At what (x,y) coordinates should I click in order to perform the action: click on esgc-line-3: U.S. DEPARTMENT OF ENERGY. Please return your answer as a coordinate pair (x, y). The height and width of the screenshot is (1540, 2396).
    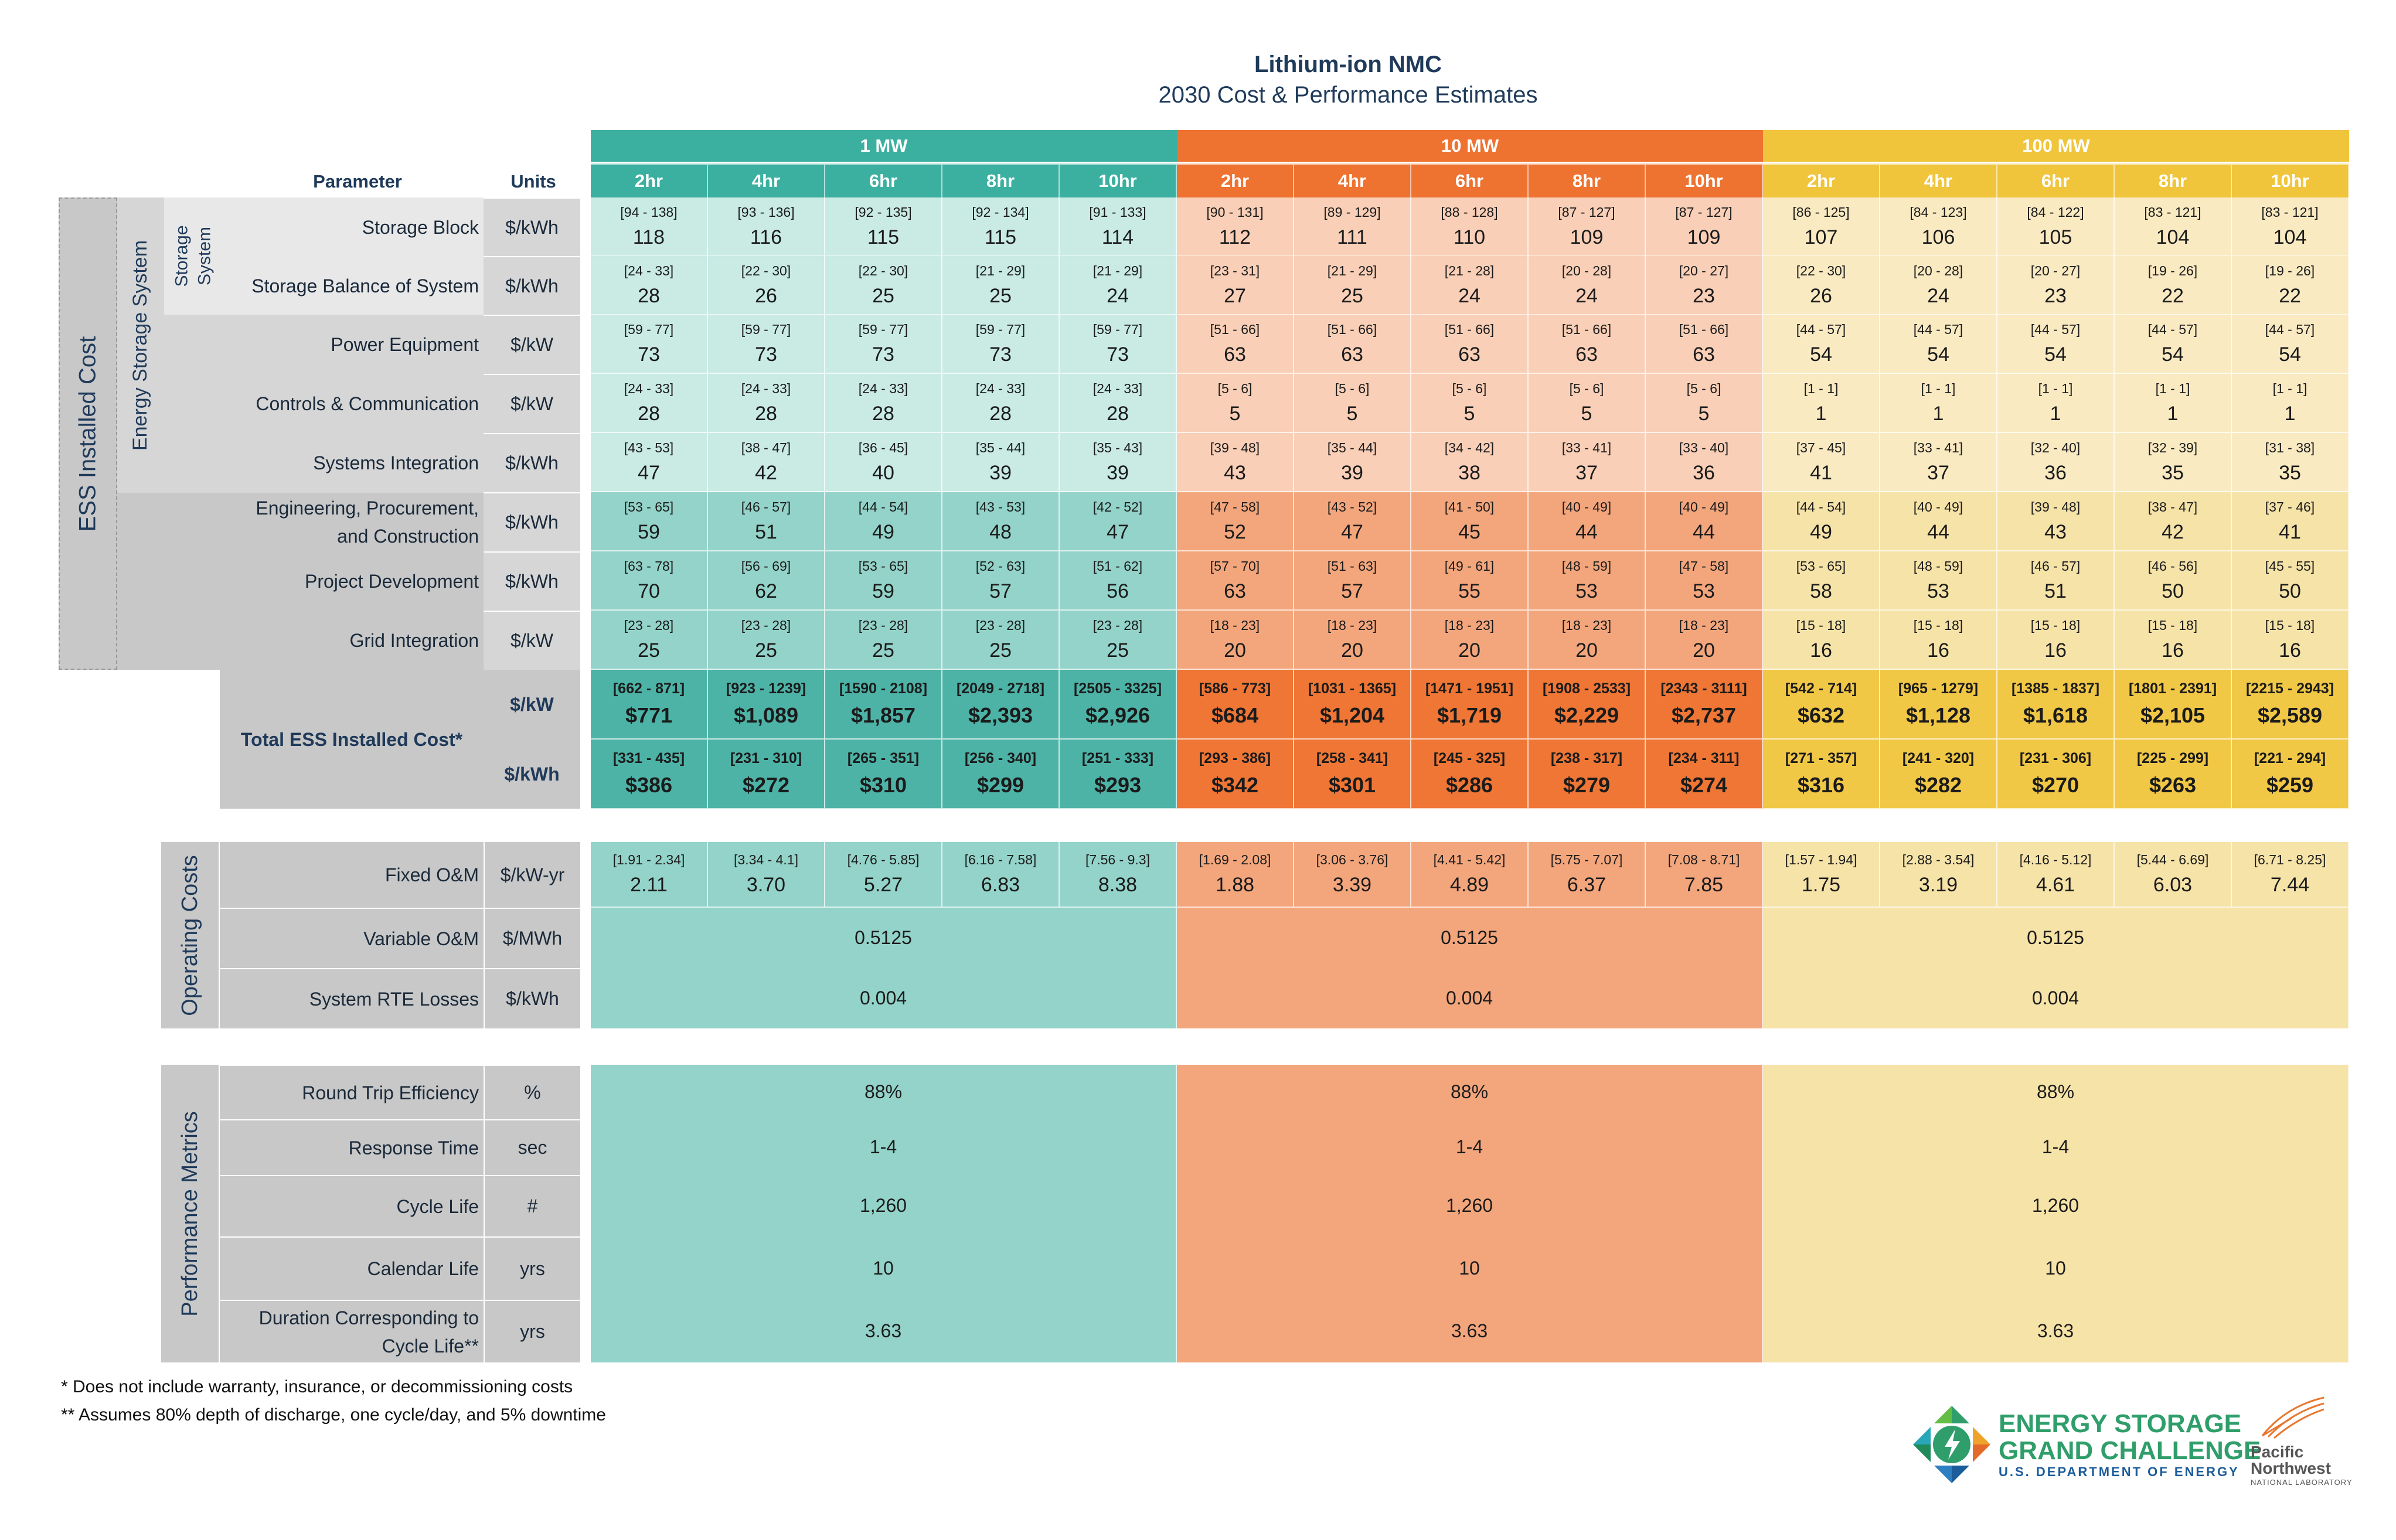
    Looking at the image, I should click on (2119, 1472).